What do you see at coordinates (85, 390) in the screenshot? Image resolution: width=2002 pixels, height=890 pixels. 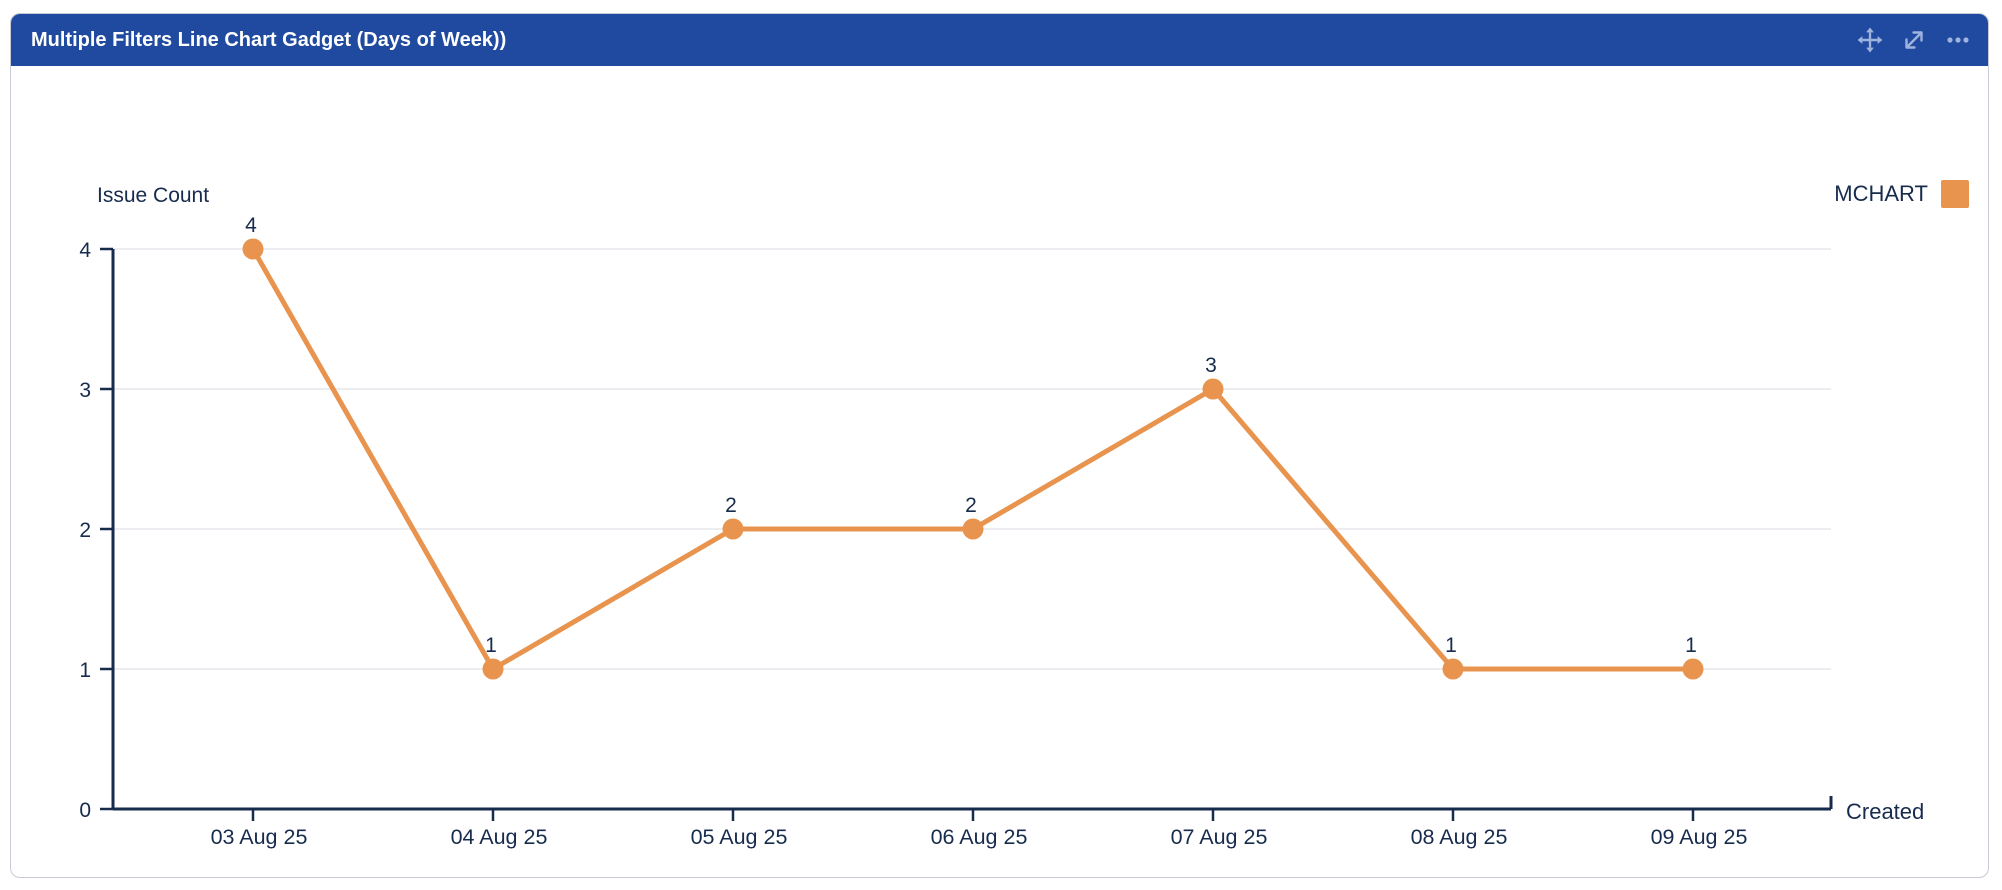 I see `y-tick-label: 3` at bounding box center [85, 390].